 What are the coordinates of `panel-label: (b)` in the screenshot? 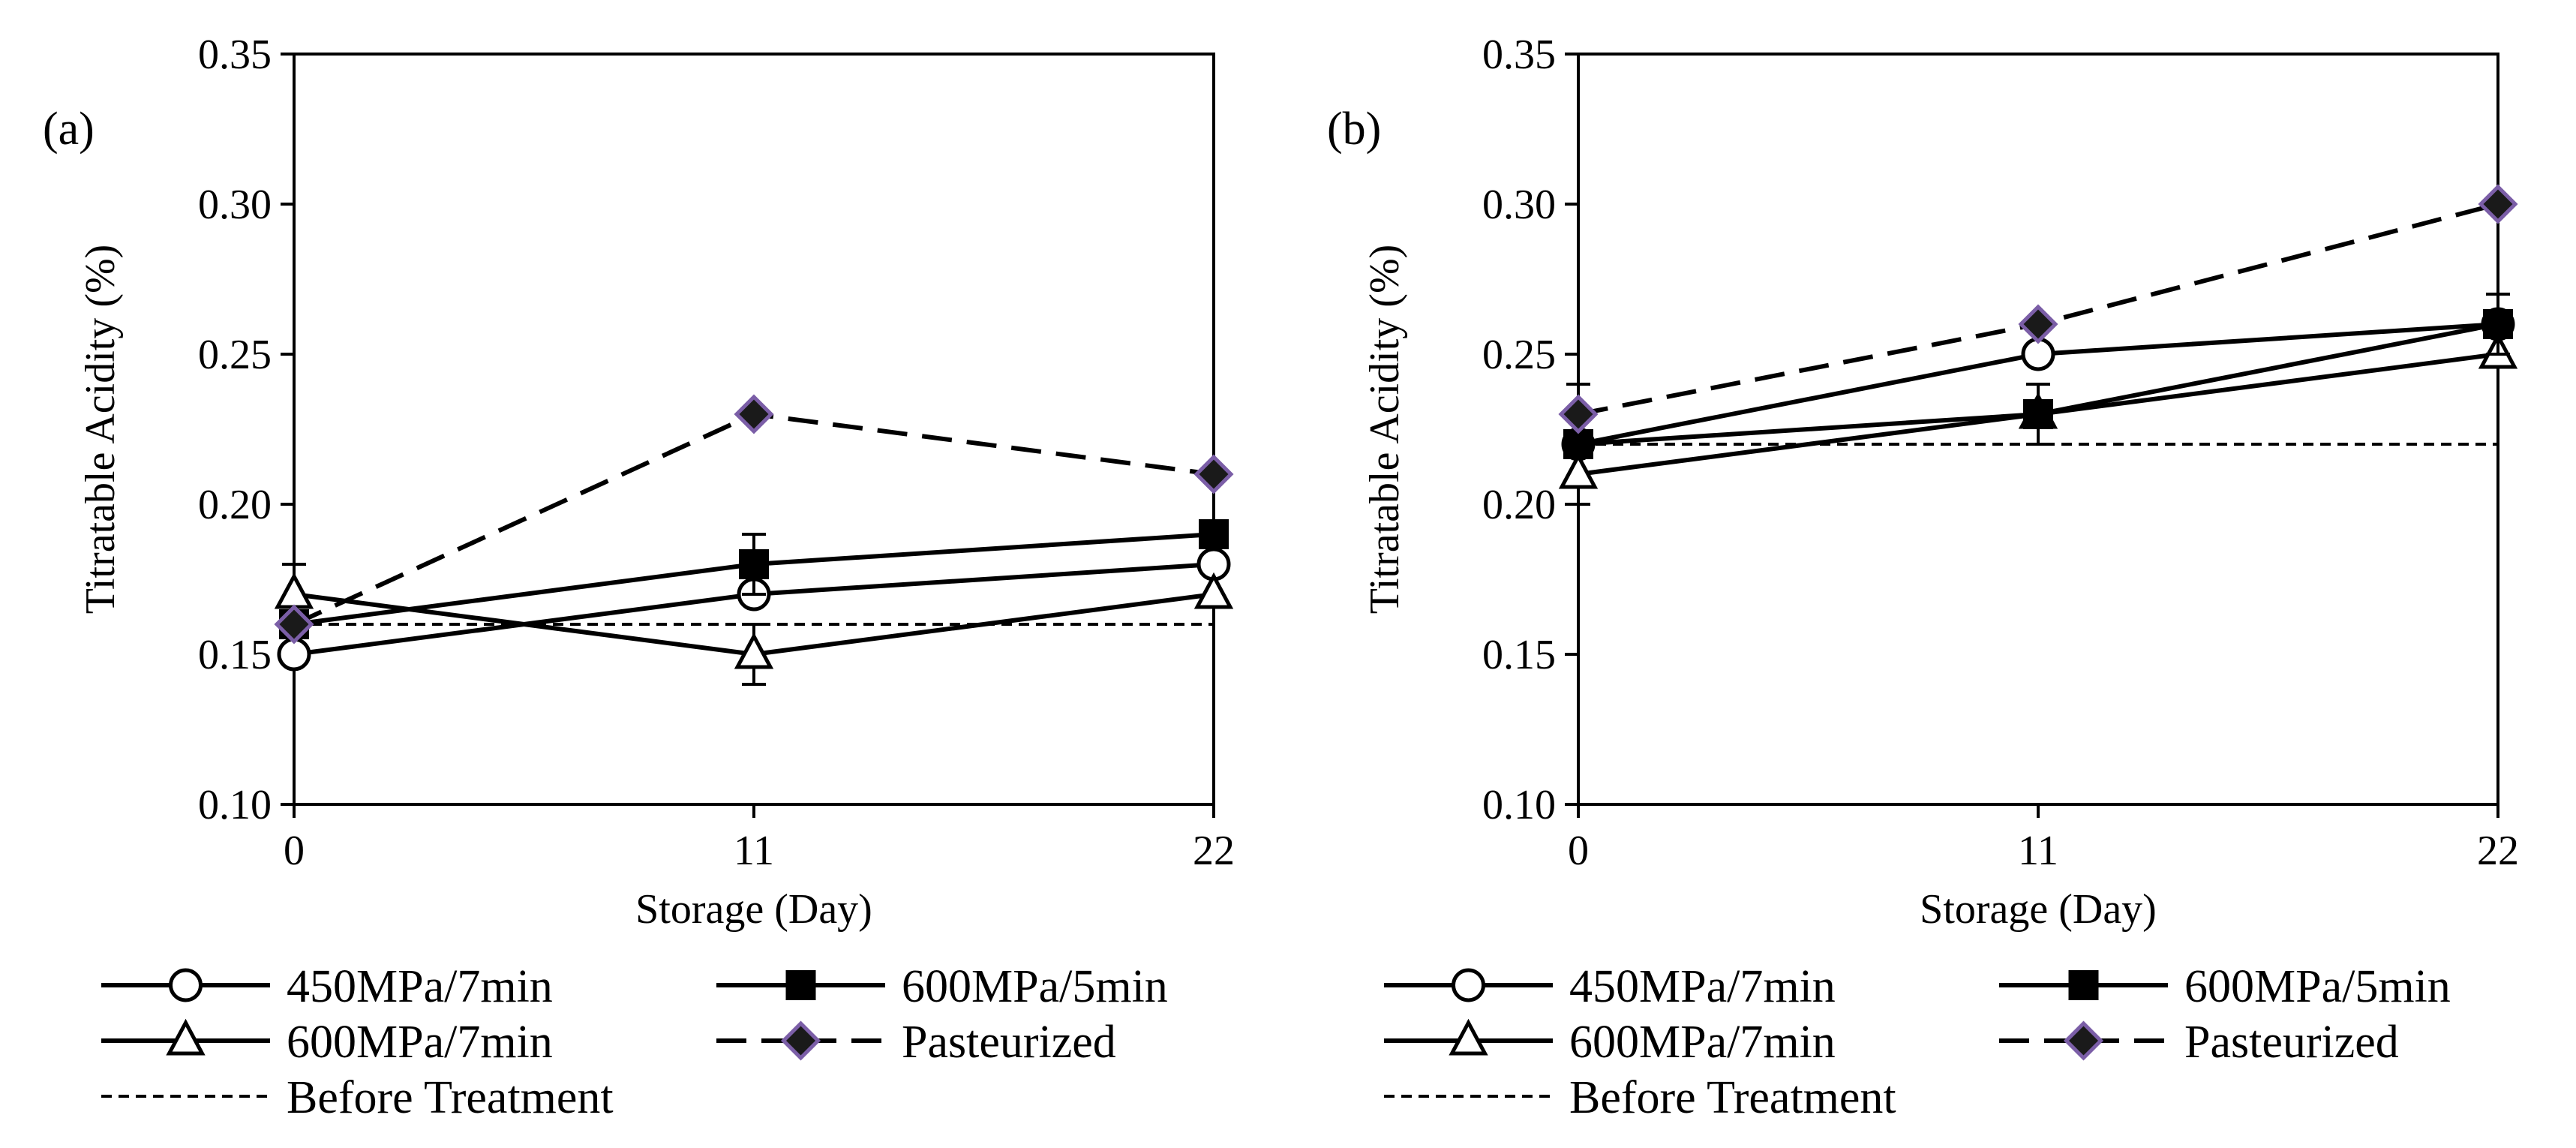 It's located at (1354, 129).